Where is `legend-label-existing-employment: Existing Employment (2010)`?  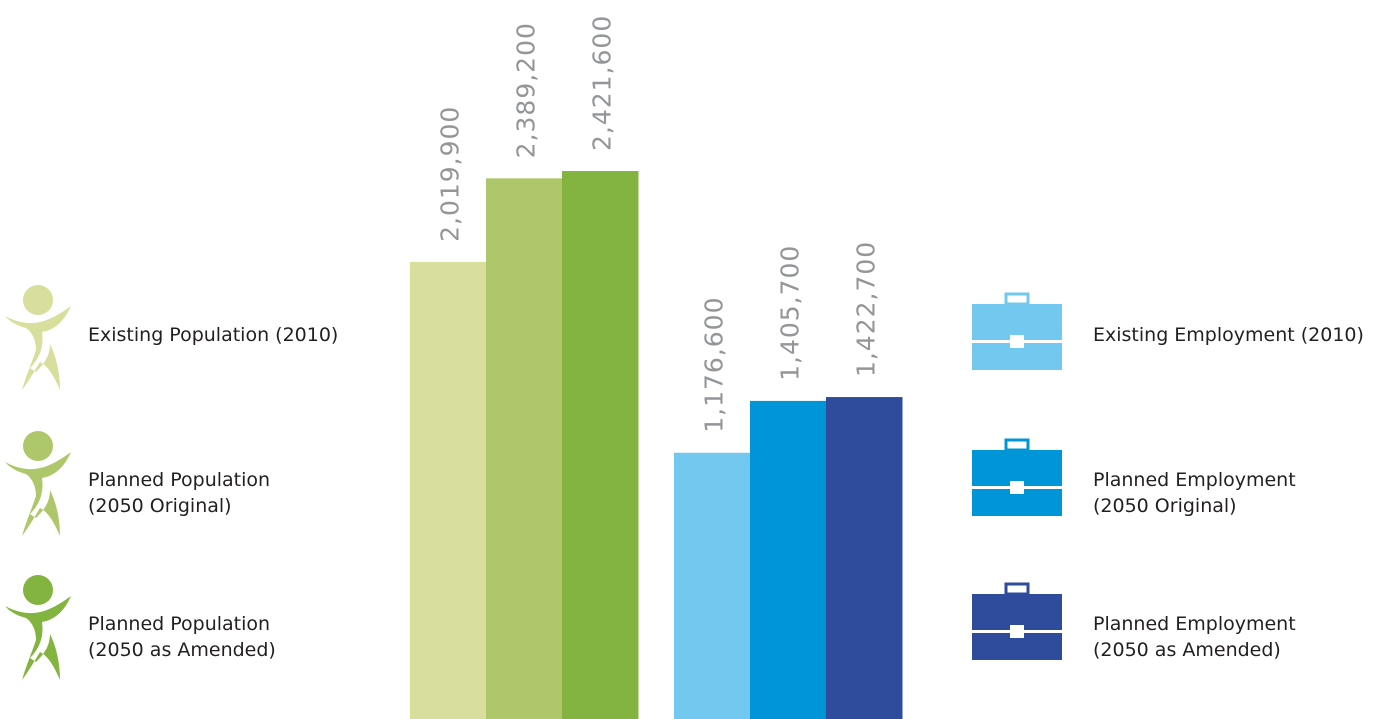 legend-label-existing-employment: Existing Employment (2010) is located at coordinates (1228, 335).